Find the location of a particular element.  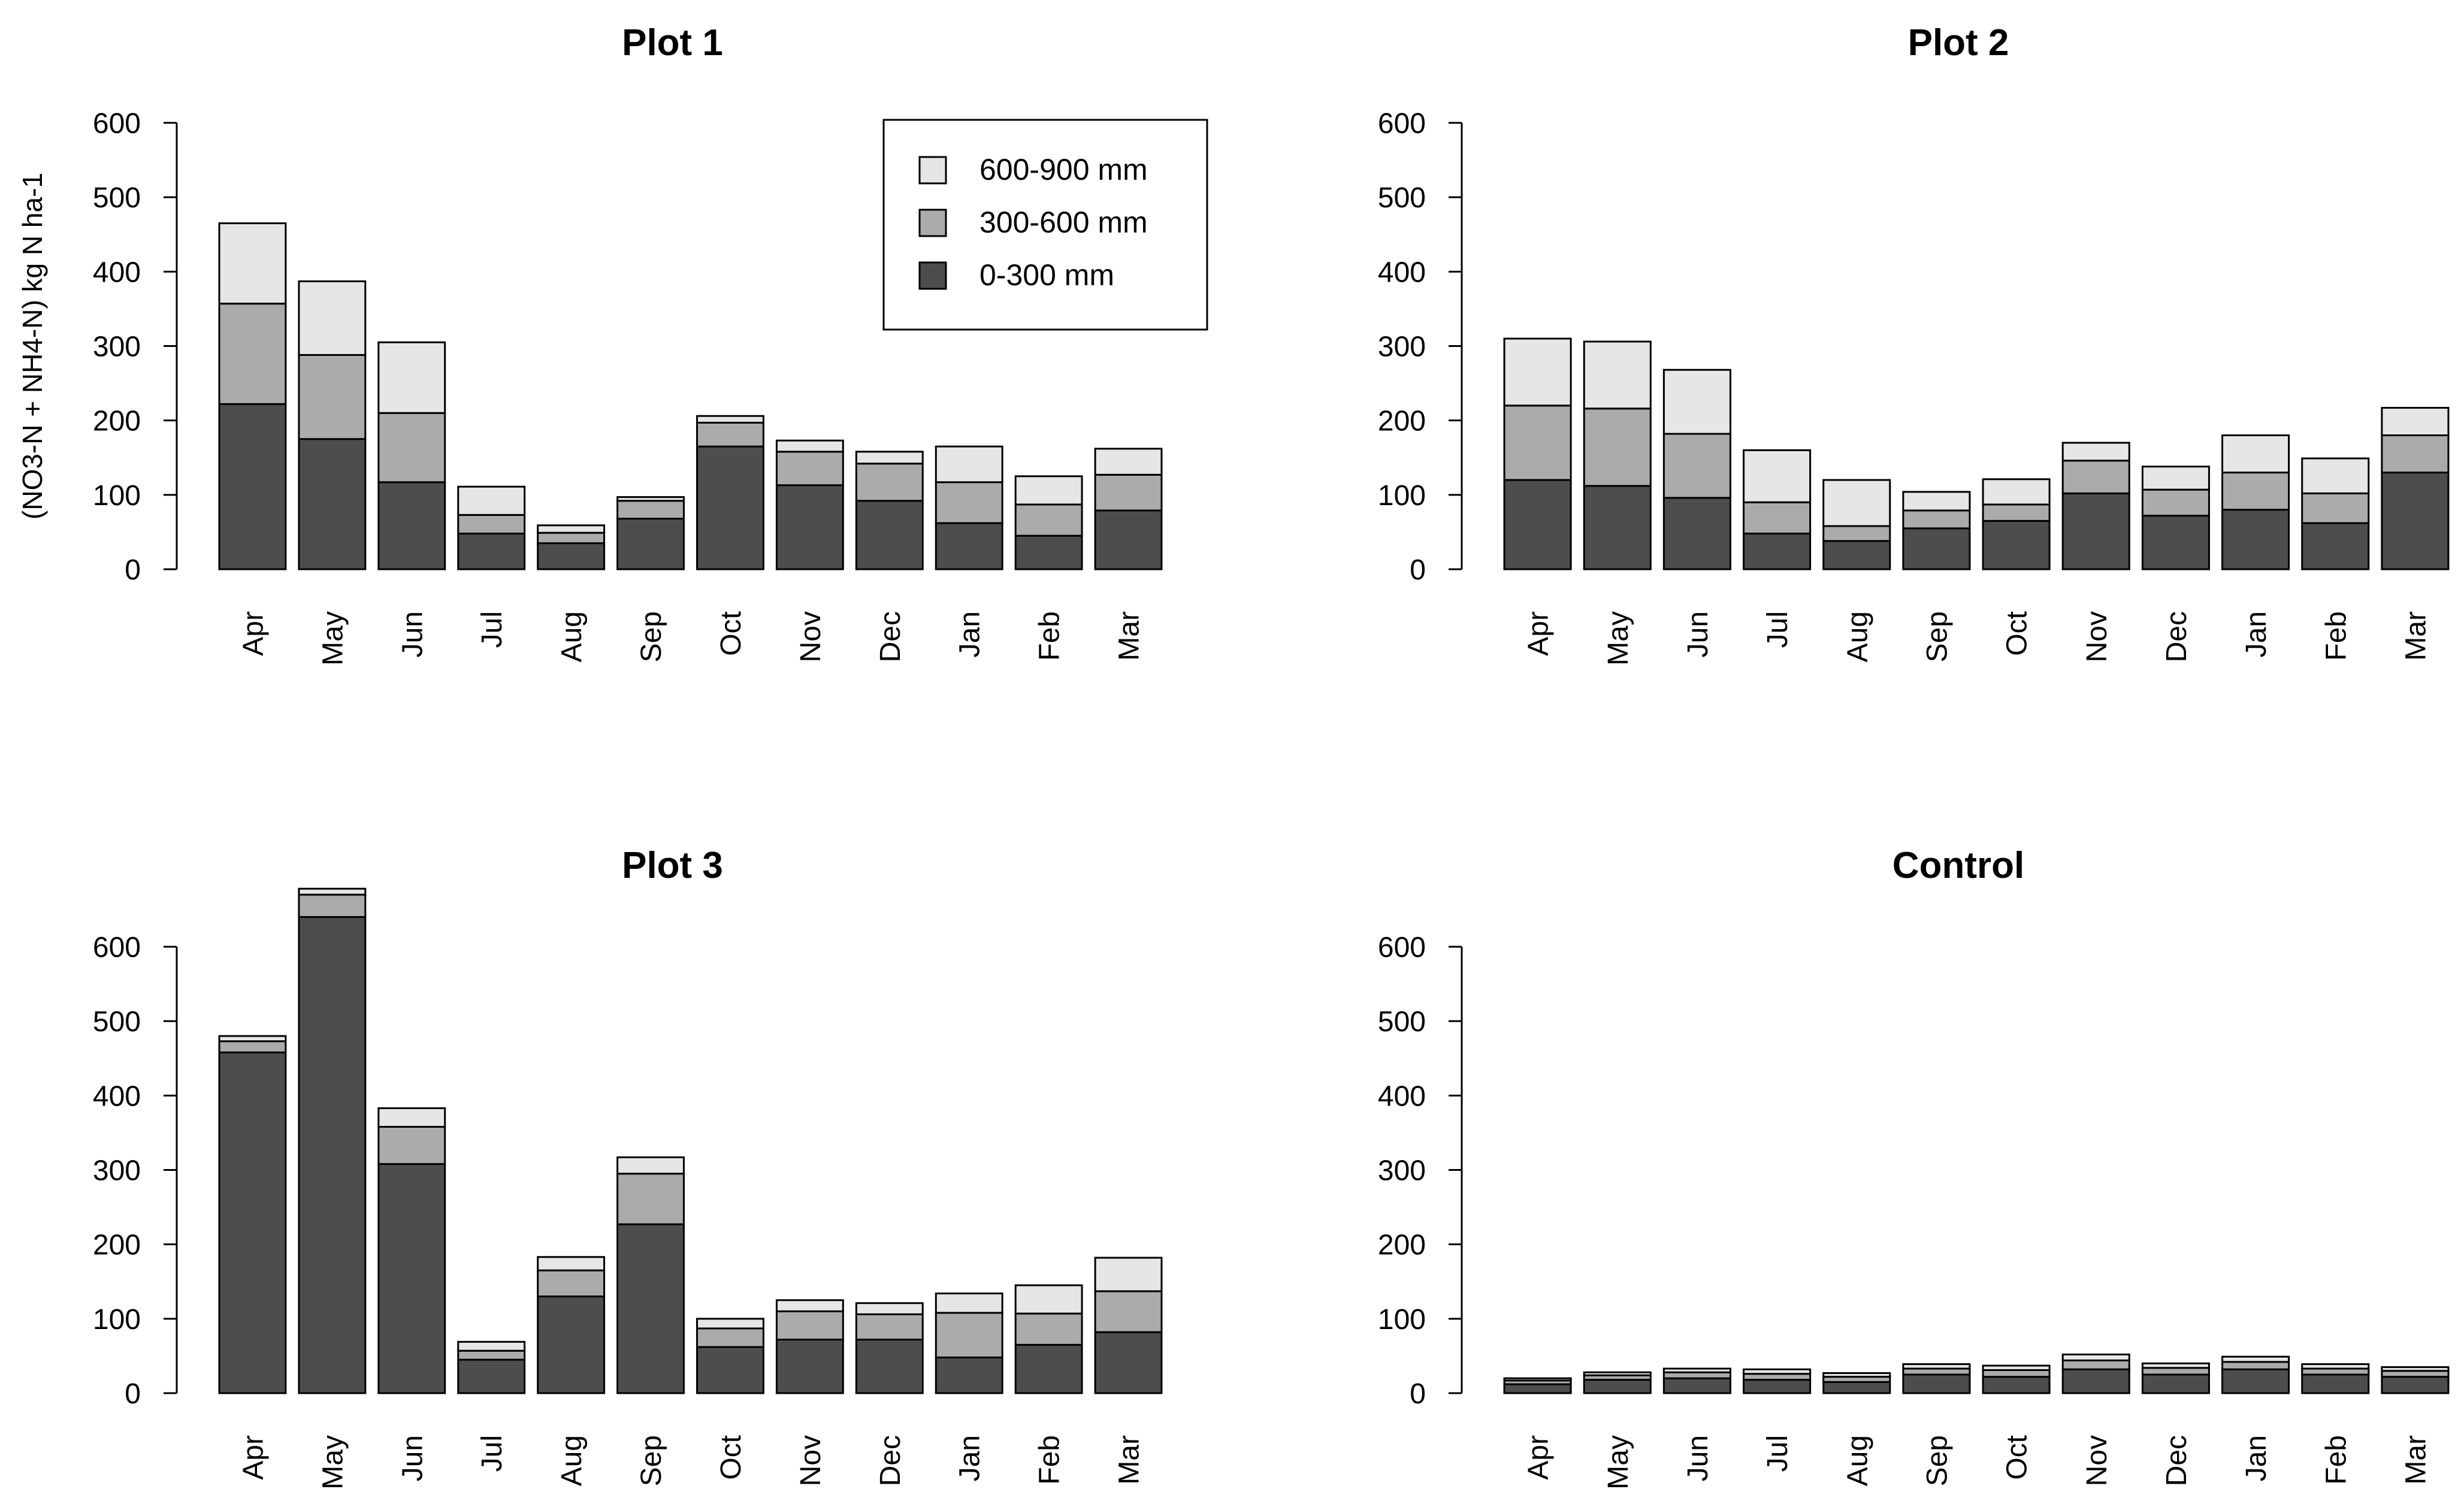

legend: 600-900 mm 300-600 mm 0-300 mm is located at coordinates (1045, 225).